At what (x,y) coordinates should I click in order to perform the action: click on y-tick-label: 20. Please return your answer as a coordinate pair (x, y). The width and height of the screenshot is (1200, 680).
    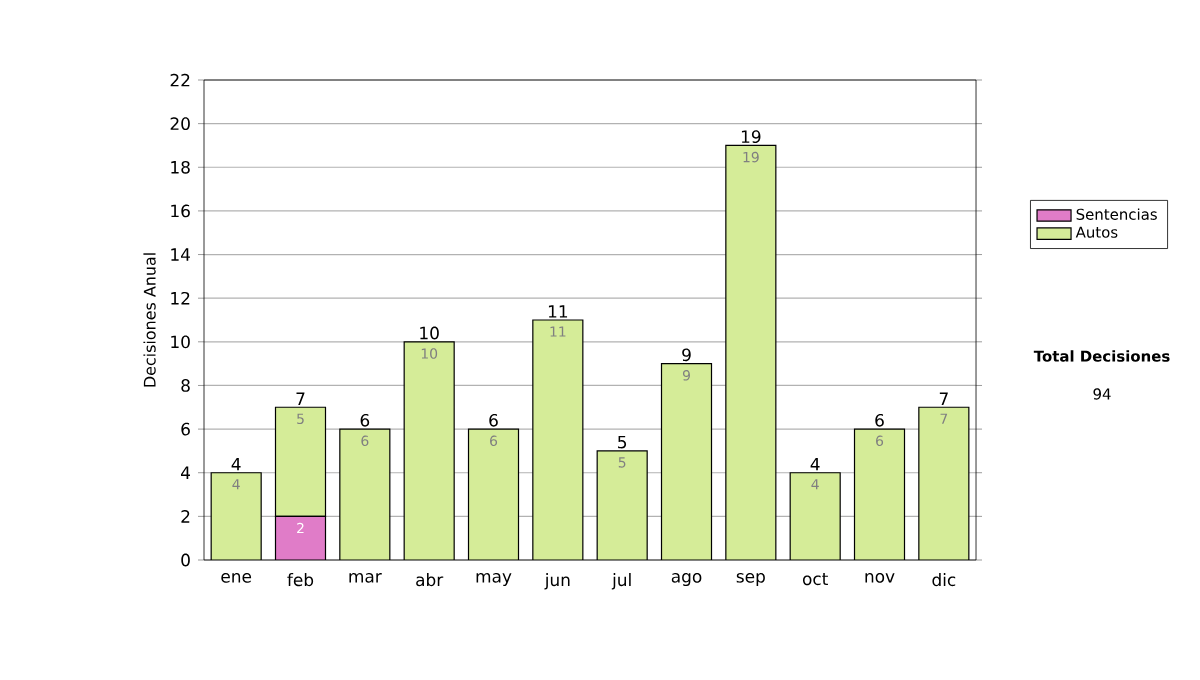
    Looking at the image, I should click on (180, 124).